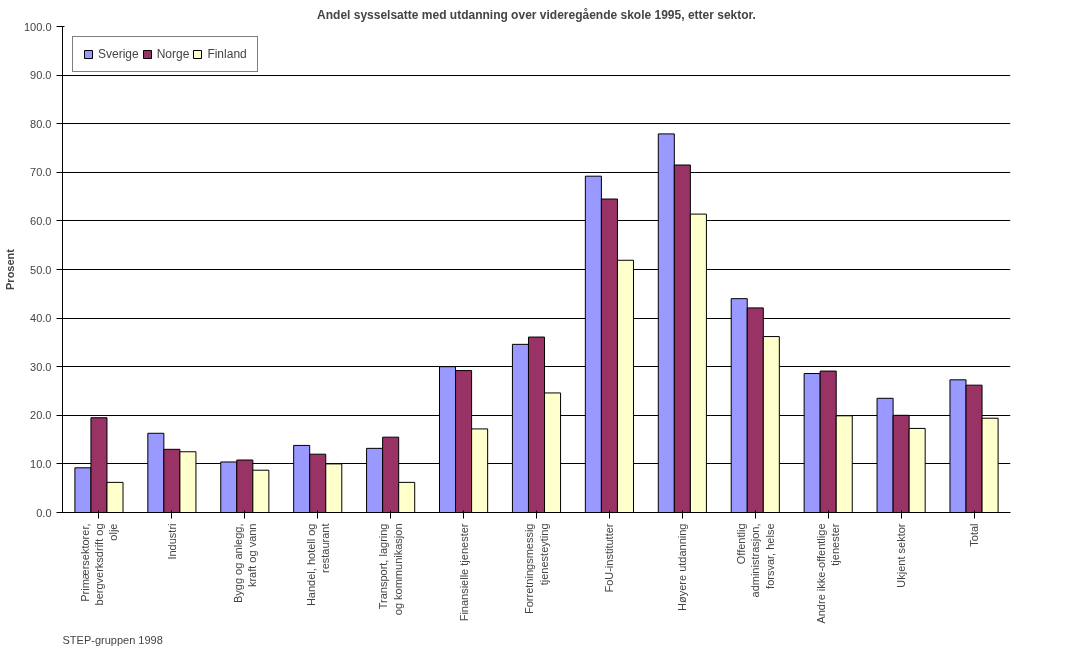 Image resolution: width=1082 pixels, height=660 pixels. Describe the element at coordinates (41, 318) in the screenshot. I see `y-tick-label: 40.0` at that location.